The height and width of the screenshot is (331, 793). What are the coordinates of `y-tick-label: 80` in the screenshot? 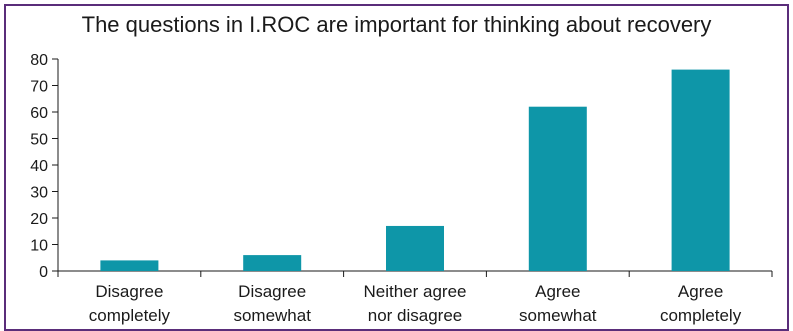 It's located at (39, 60).